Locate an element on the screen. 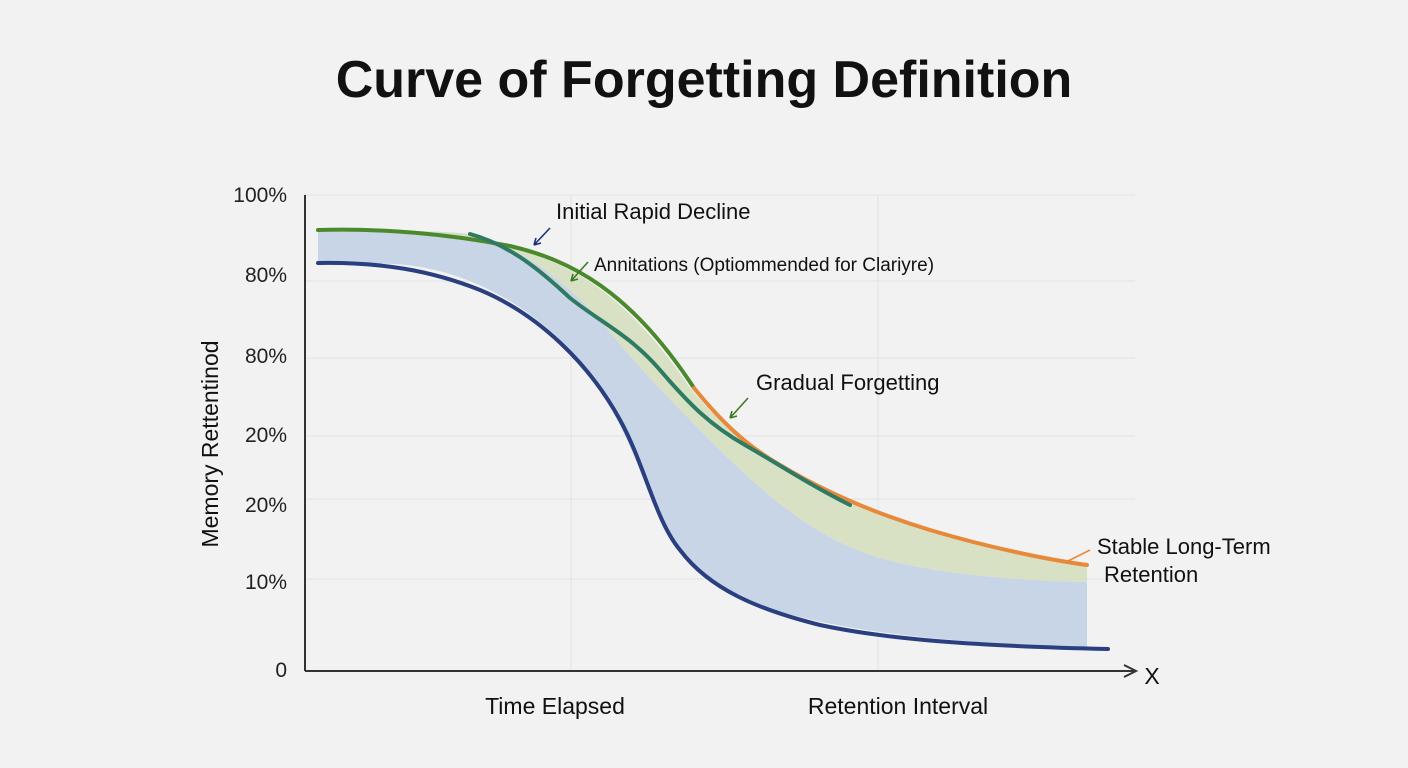 Image resolution: width=1408 pixels, height=768 pixels. annotation-arrowhead-note is located at coordinates (574, 277).